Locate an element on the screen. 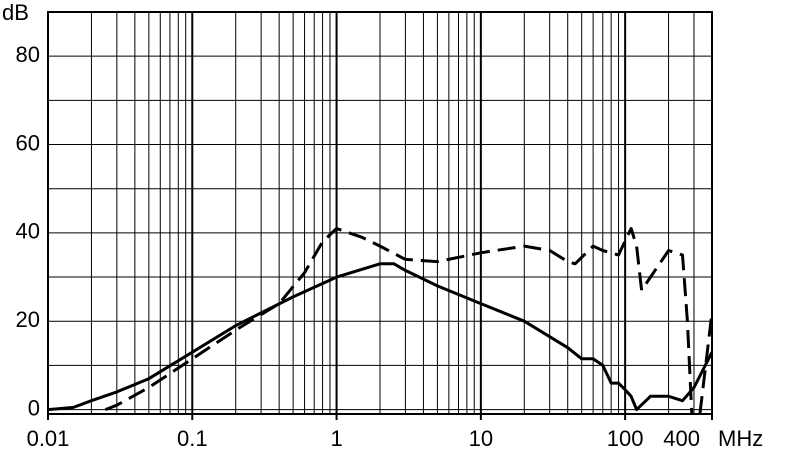  y-tick-label: 0 is located at coordinates (34, 407).